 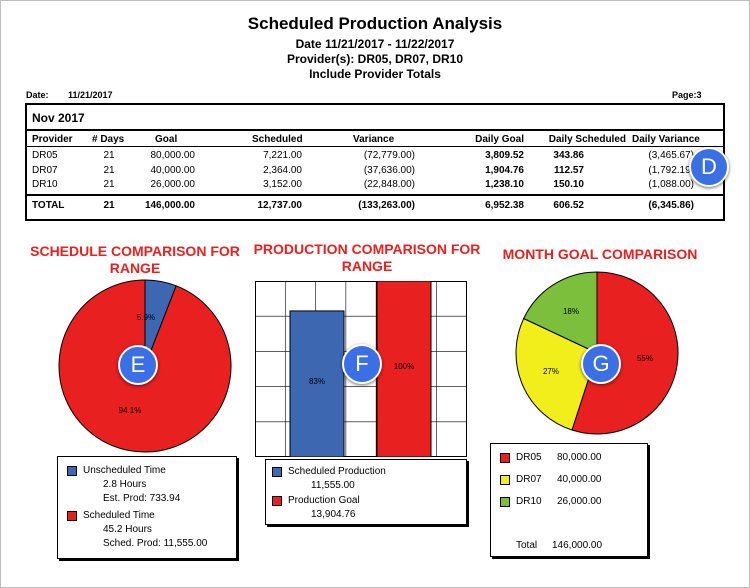 I want to click on cell-daily-variance: (3,465.67), so click(x=671, y=155).